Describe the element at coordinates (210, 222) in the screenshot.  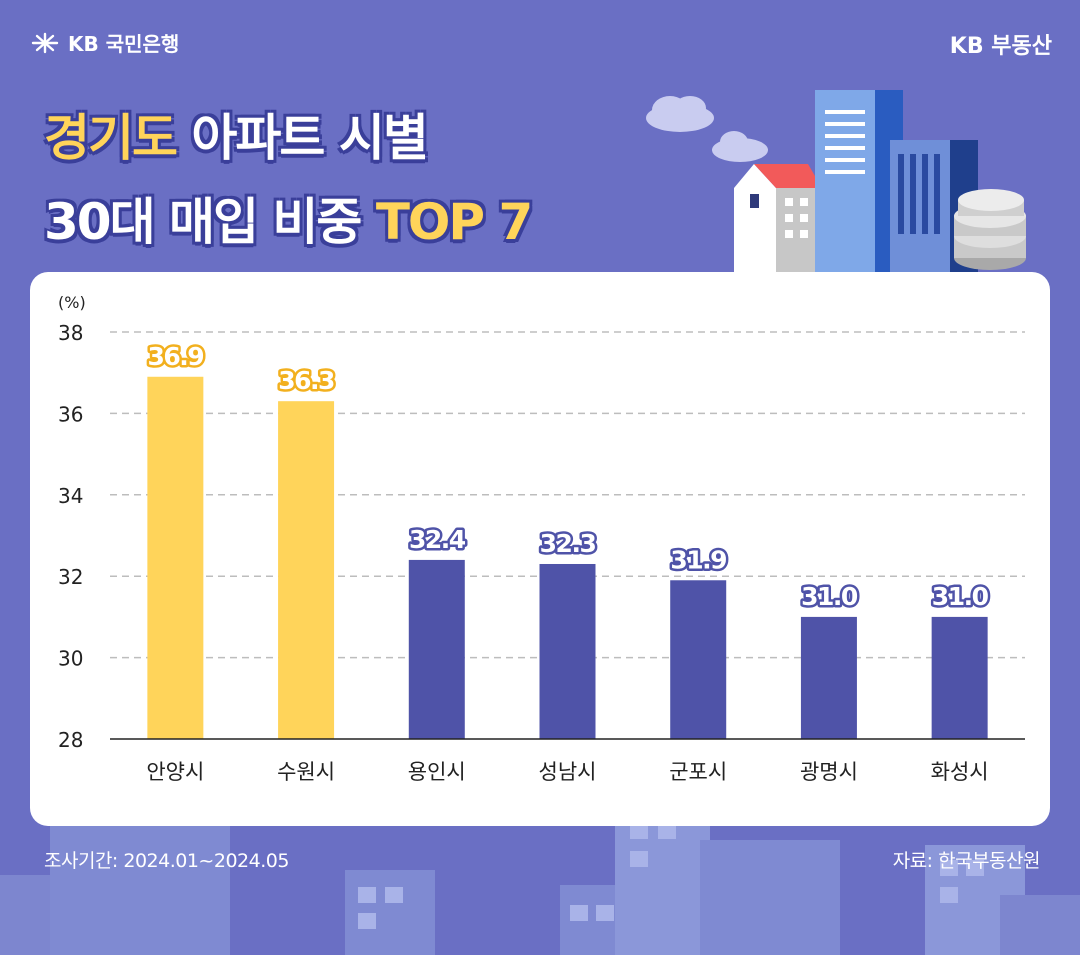
I see `title-line2-rest: 30대 매입 비중` at that location.